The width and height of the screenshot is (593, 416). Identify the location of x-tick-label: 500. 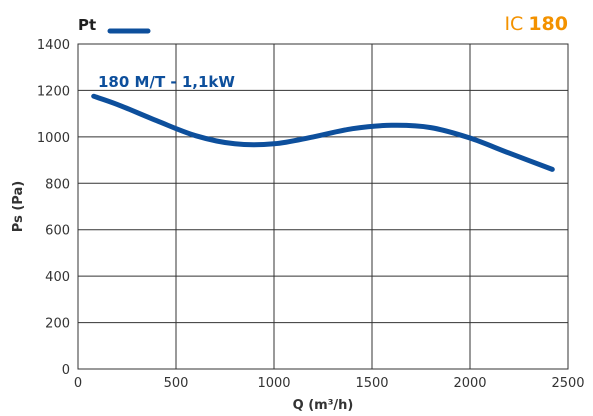
(176, 383).